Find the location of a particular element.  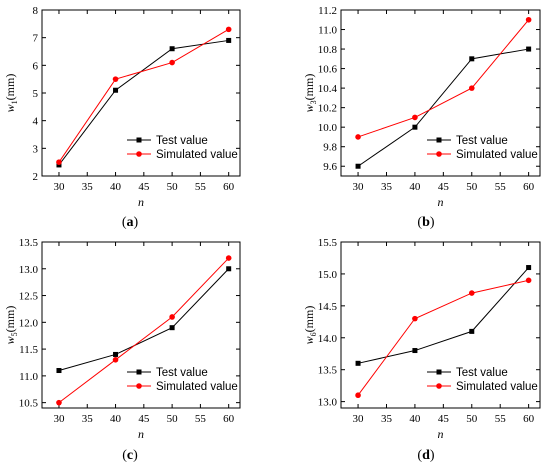

y-tick-label: 4 is located at coordinates (36, 122).